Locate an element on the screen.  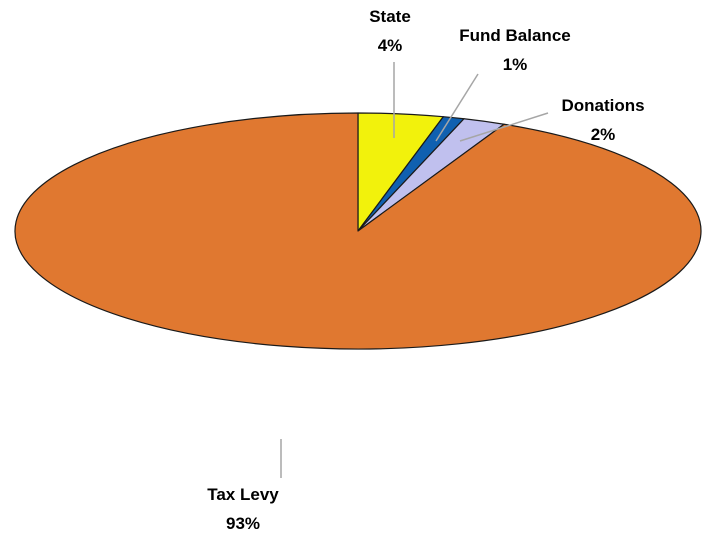
leader-line-donations is located at coordinates (504, 127).